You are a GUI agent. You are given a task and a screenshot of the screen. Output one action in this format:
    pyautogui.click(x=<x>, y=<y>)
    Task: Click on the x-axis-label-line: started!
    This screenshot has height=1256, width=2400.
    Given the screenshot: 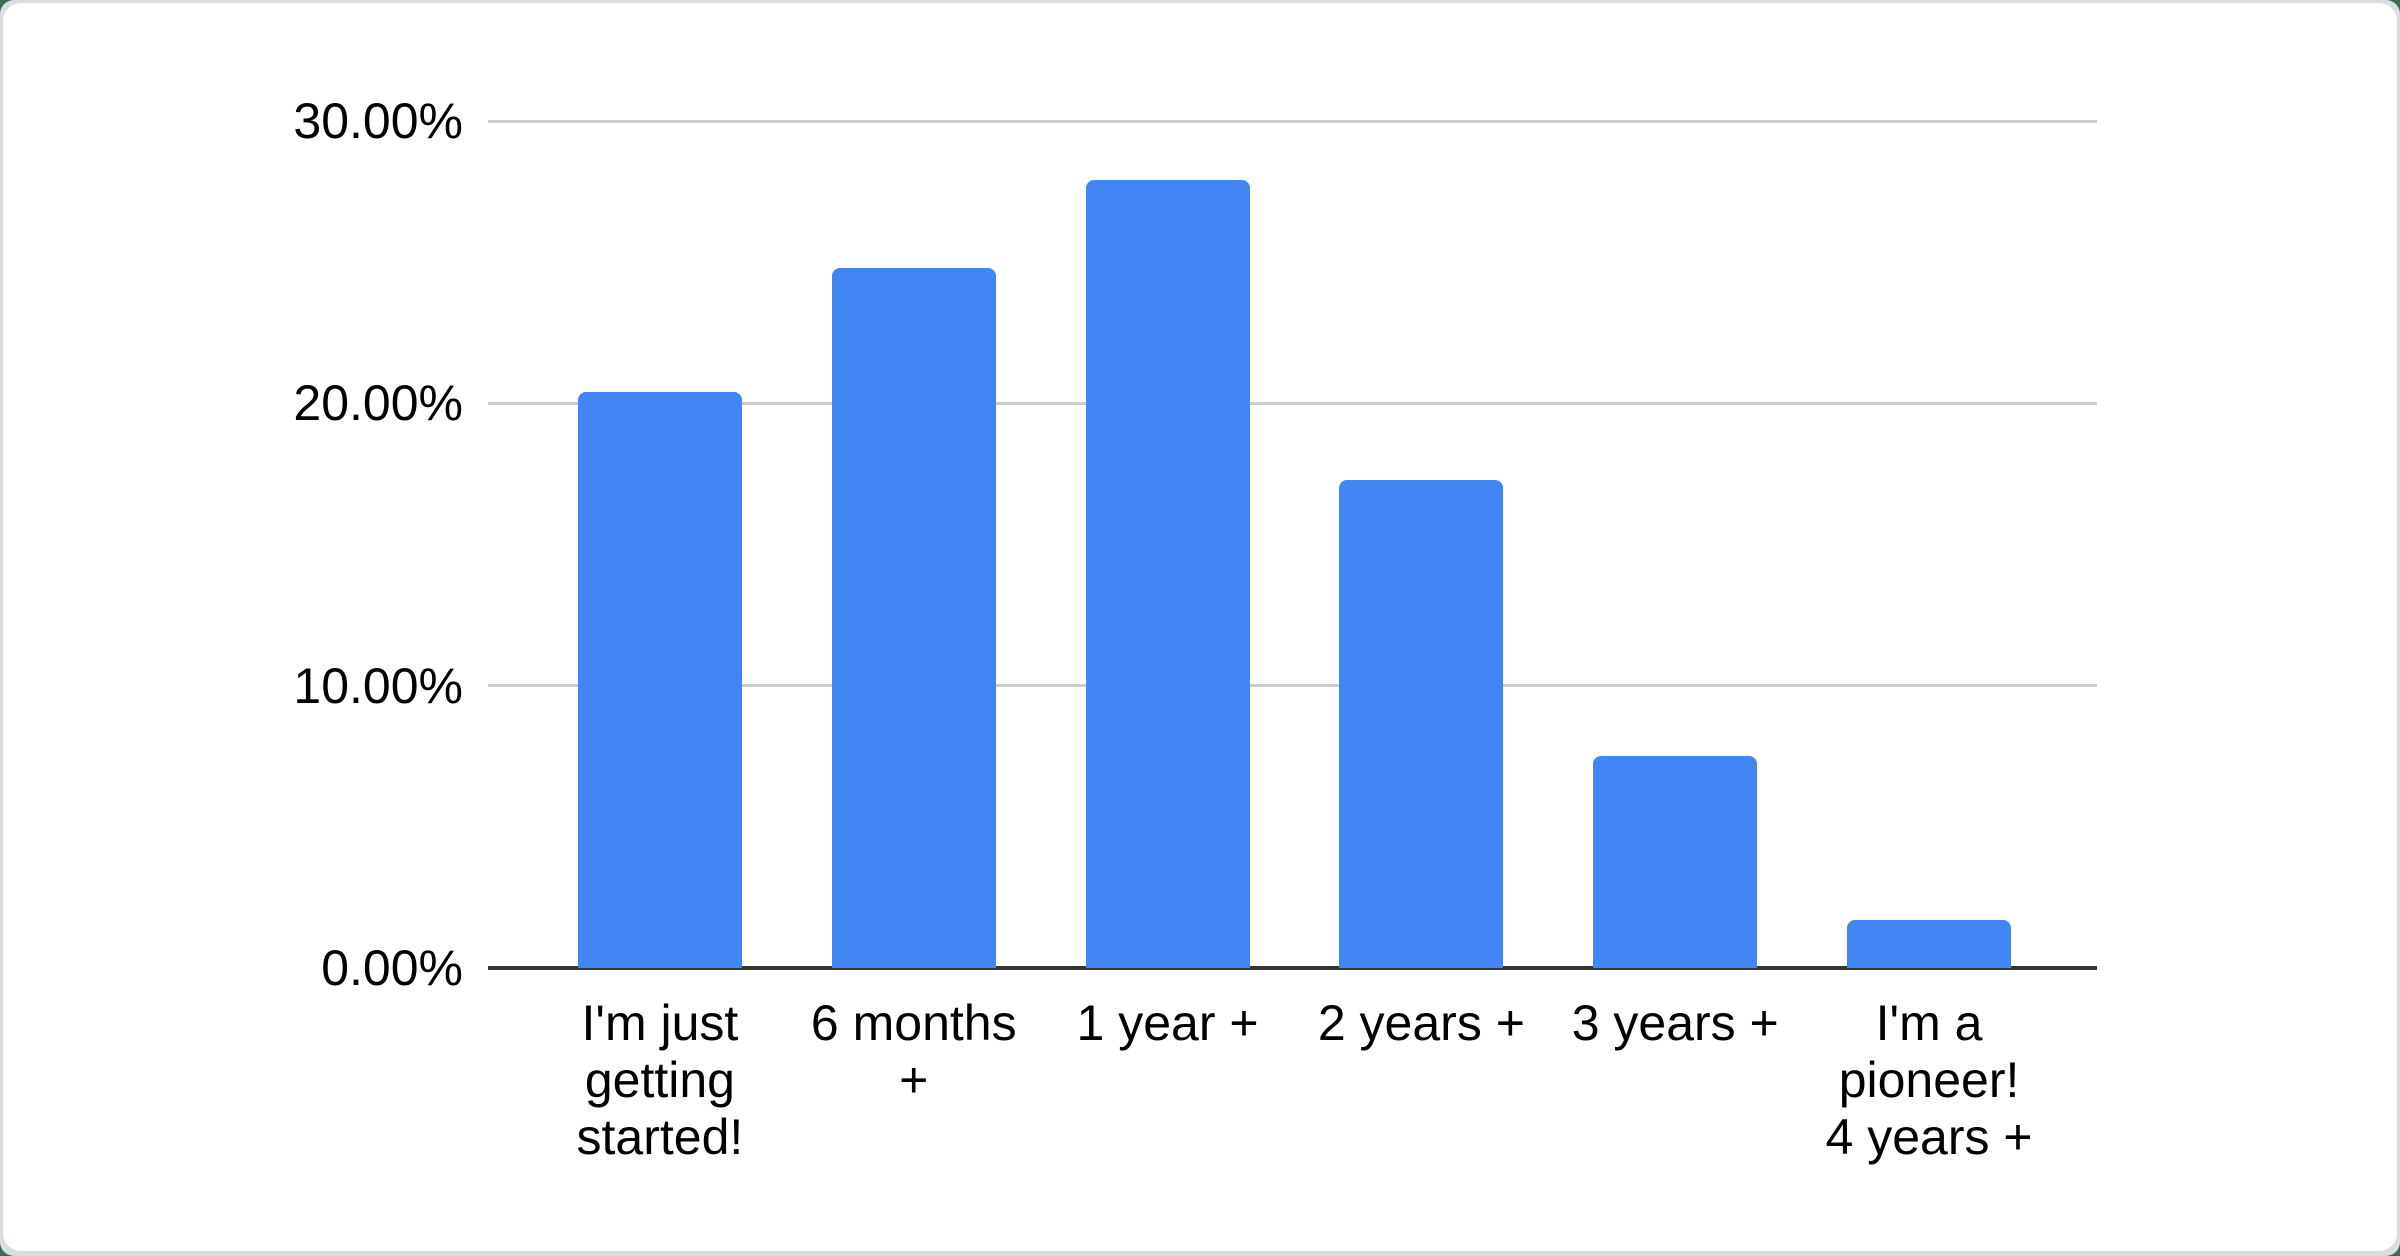 What is the action you would take?
    pyautogui.click(x=660, y=1137)
    